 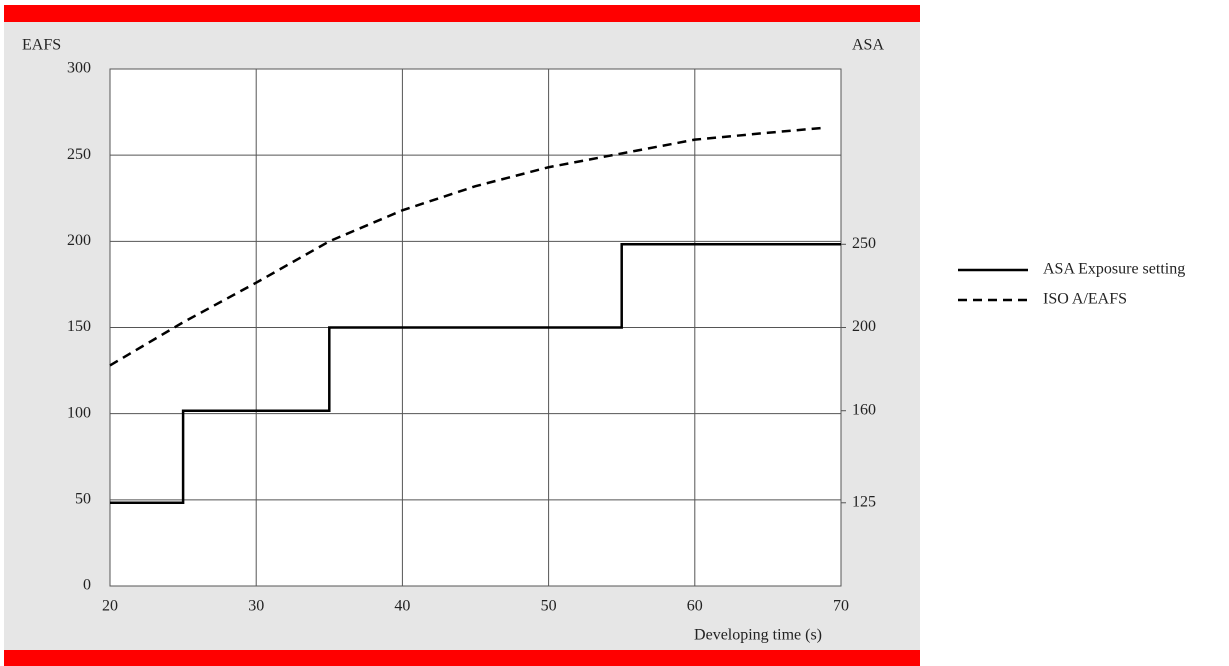 What do you see at coordinates (83, 499) in the screenshot?
I see `y-tick-label: 50` at bounding box center [83, 499].